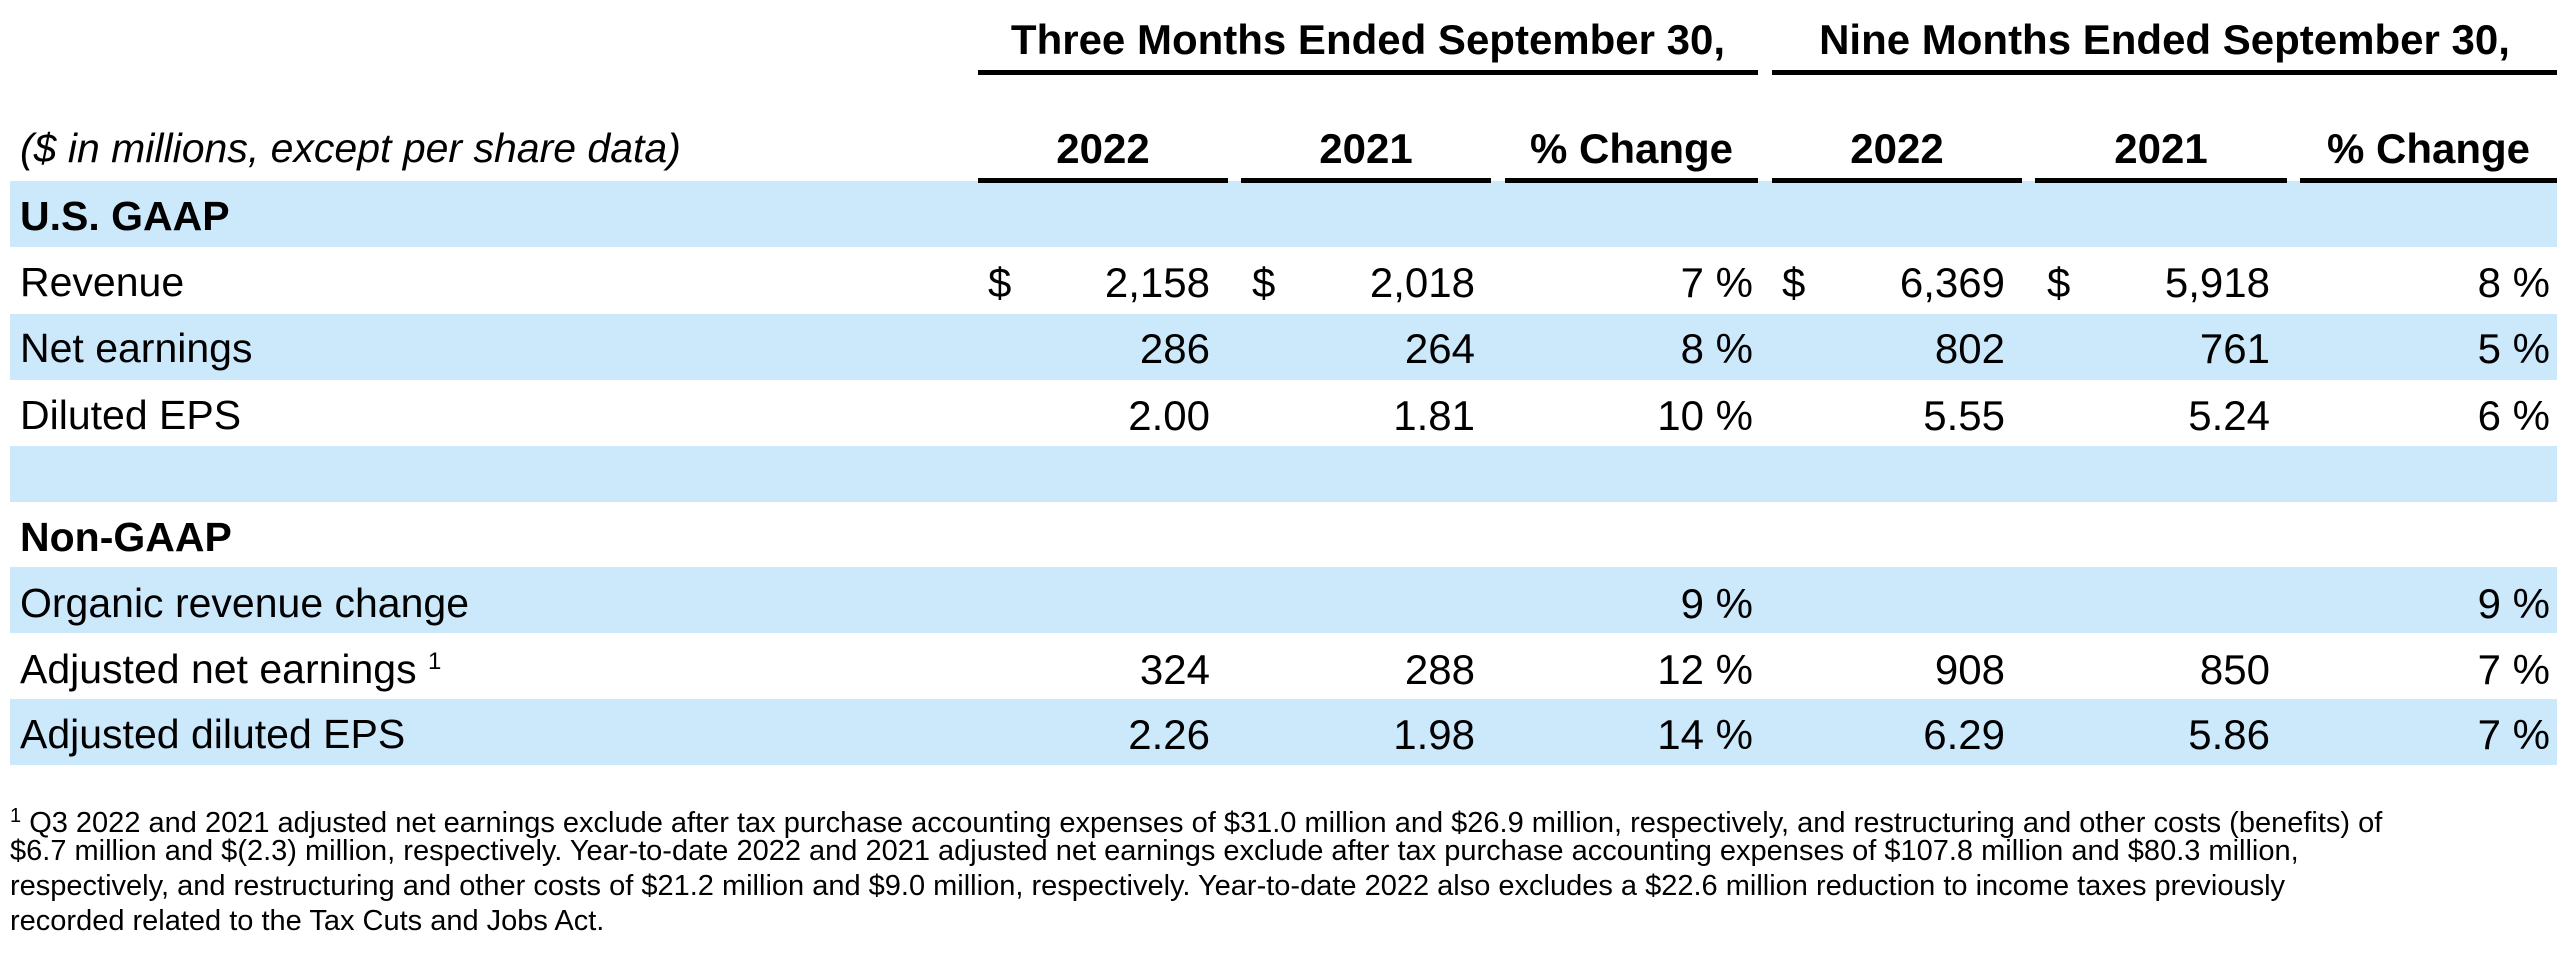  What do you see at coordinates (1169, 734) in the screenshot?
I see `cell-adj-eps-q2022: 2.26` at bounding box center [1169, 734].